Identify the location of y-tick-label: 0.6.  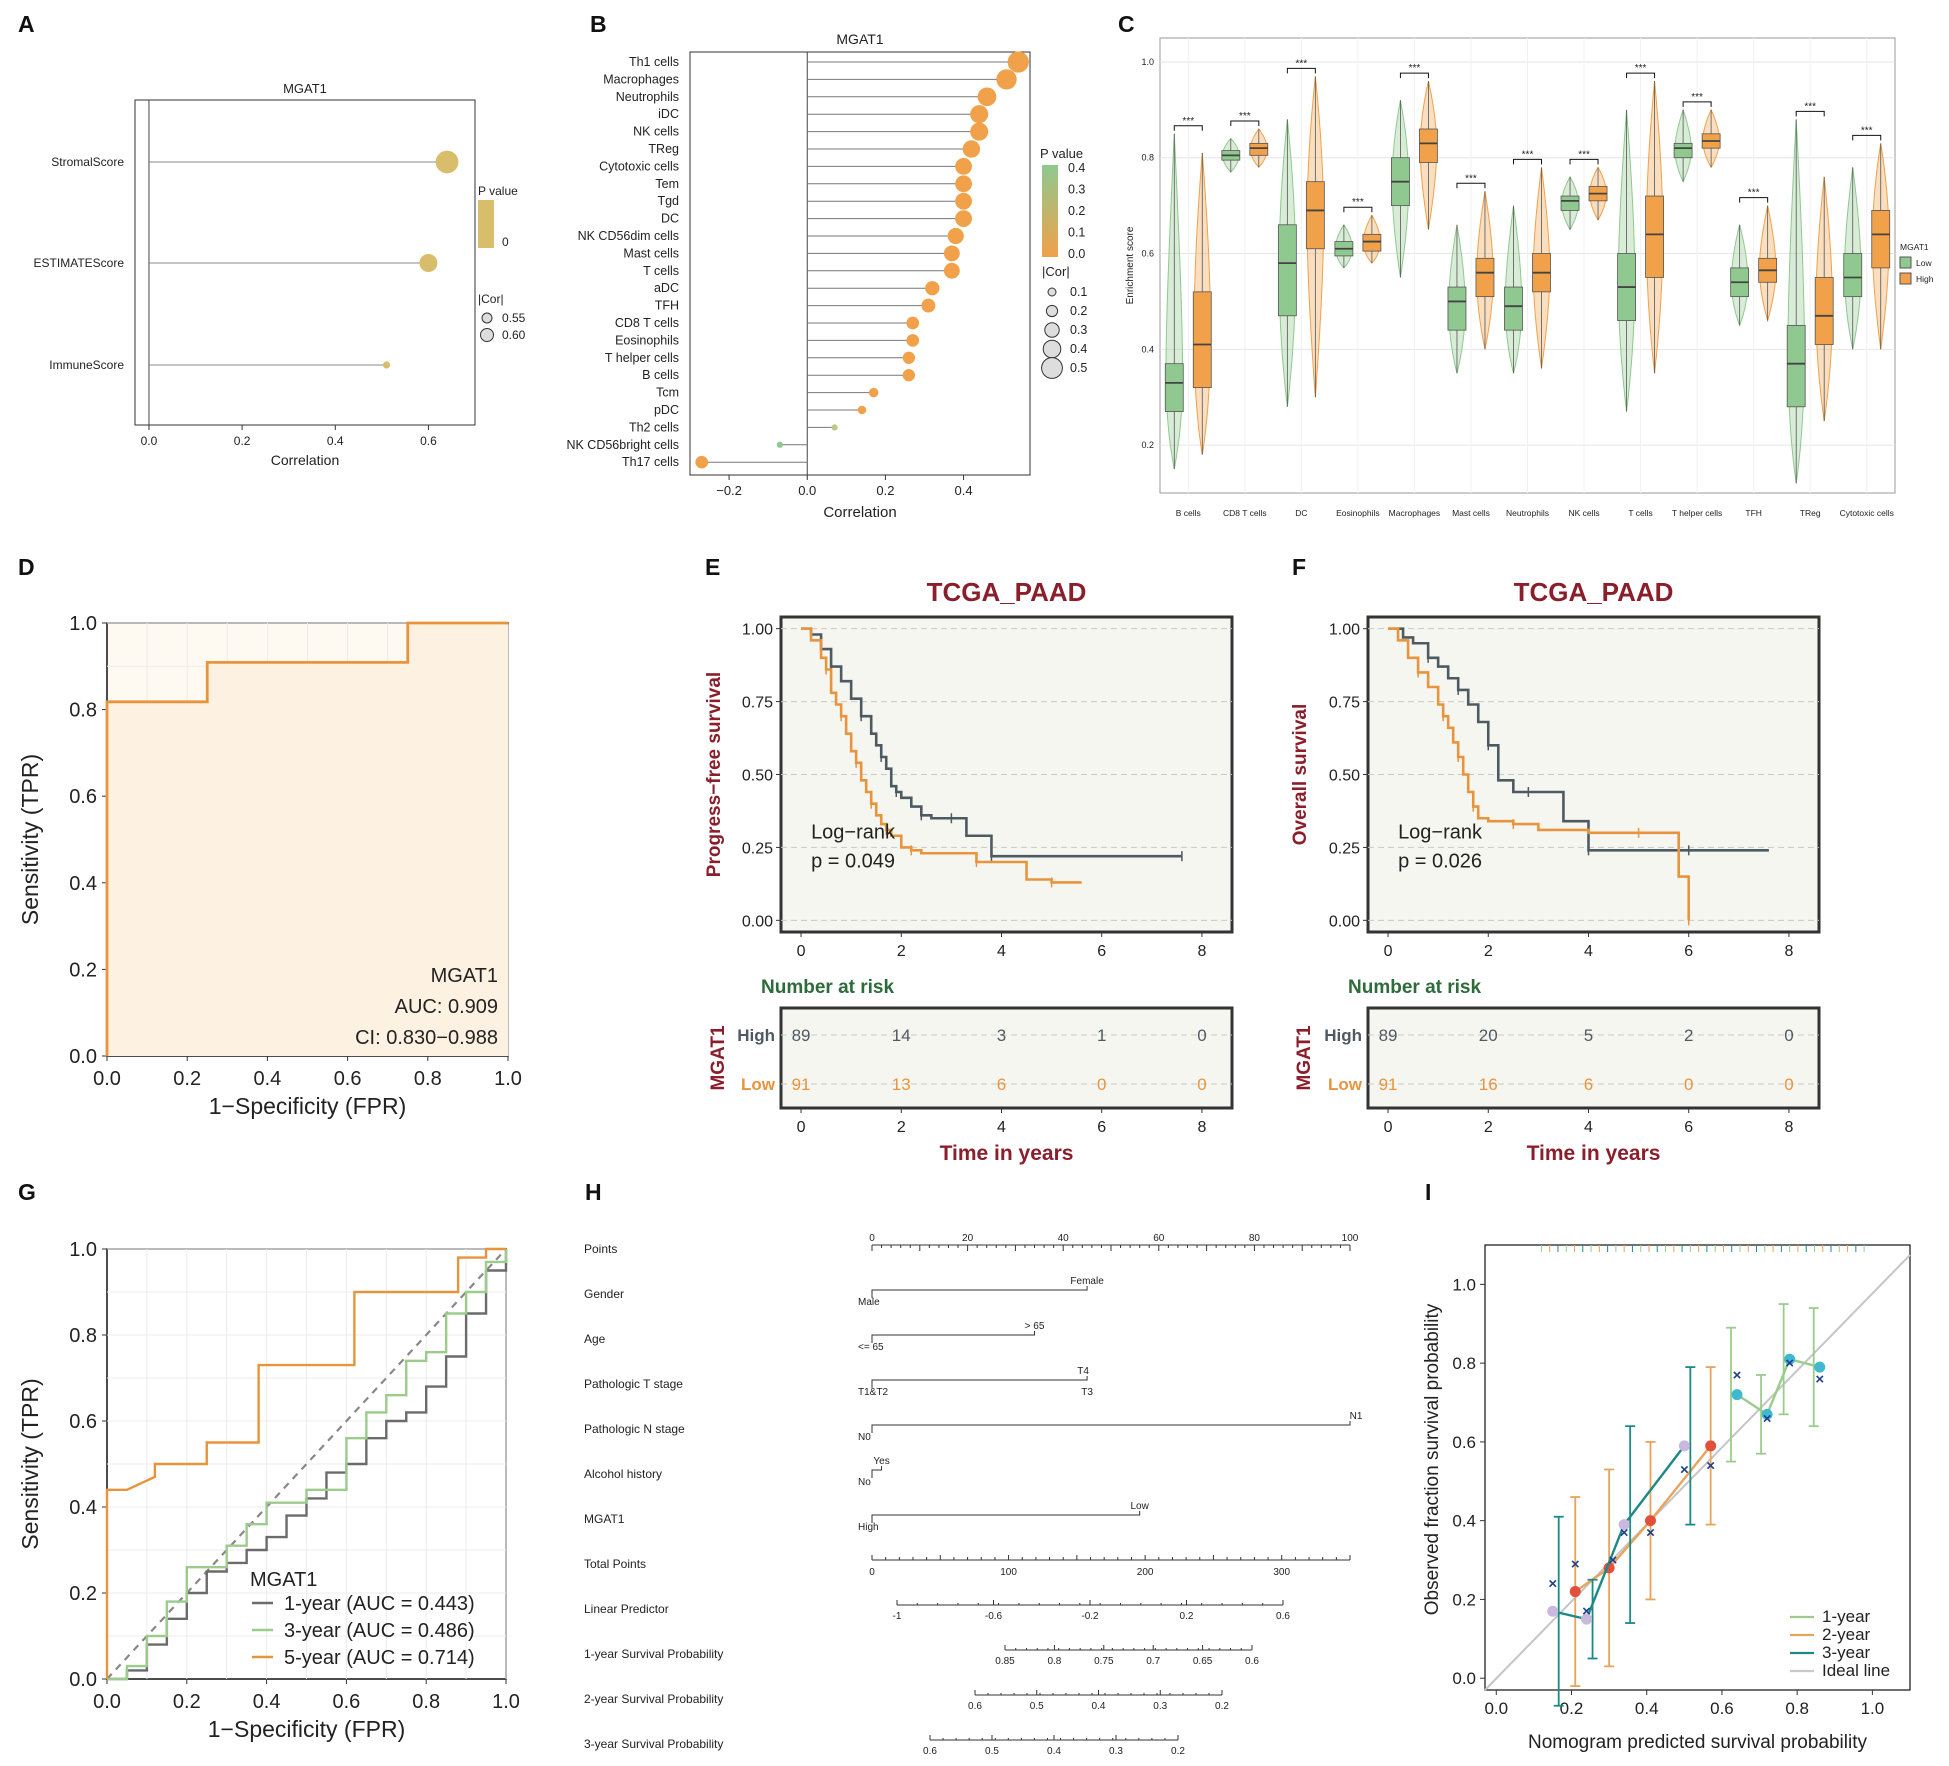
(83, 1422).